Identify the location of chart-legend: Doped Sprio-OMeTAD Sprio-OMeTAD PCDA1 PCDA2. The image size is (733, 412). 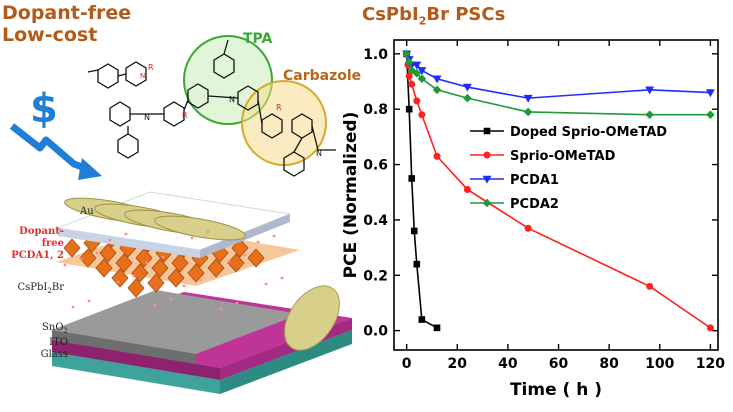
(568, 168).